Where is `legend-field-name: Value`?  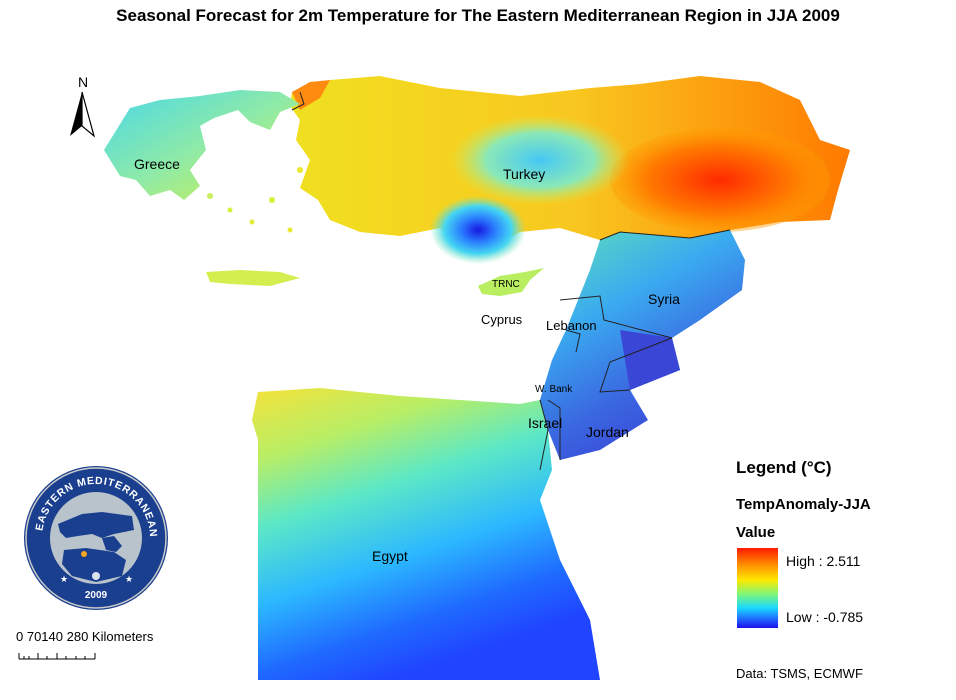
legend-field-name: Value is located at coordinates (756, 532).